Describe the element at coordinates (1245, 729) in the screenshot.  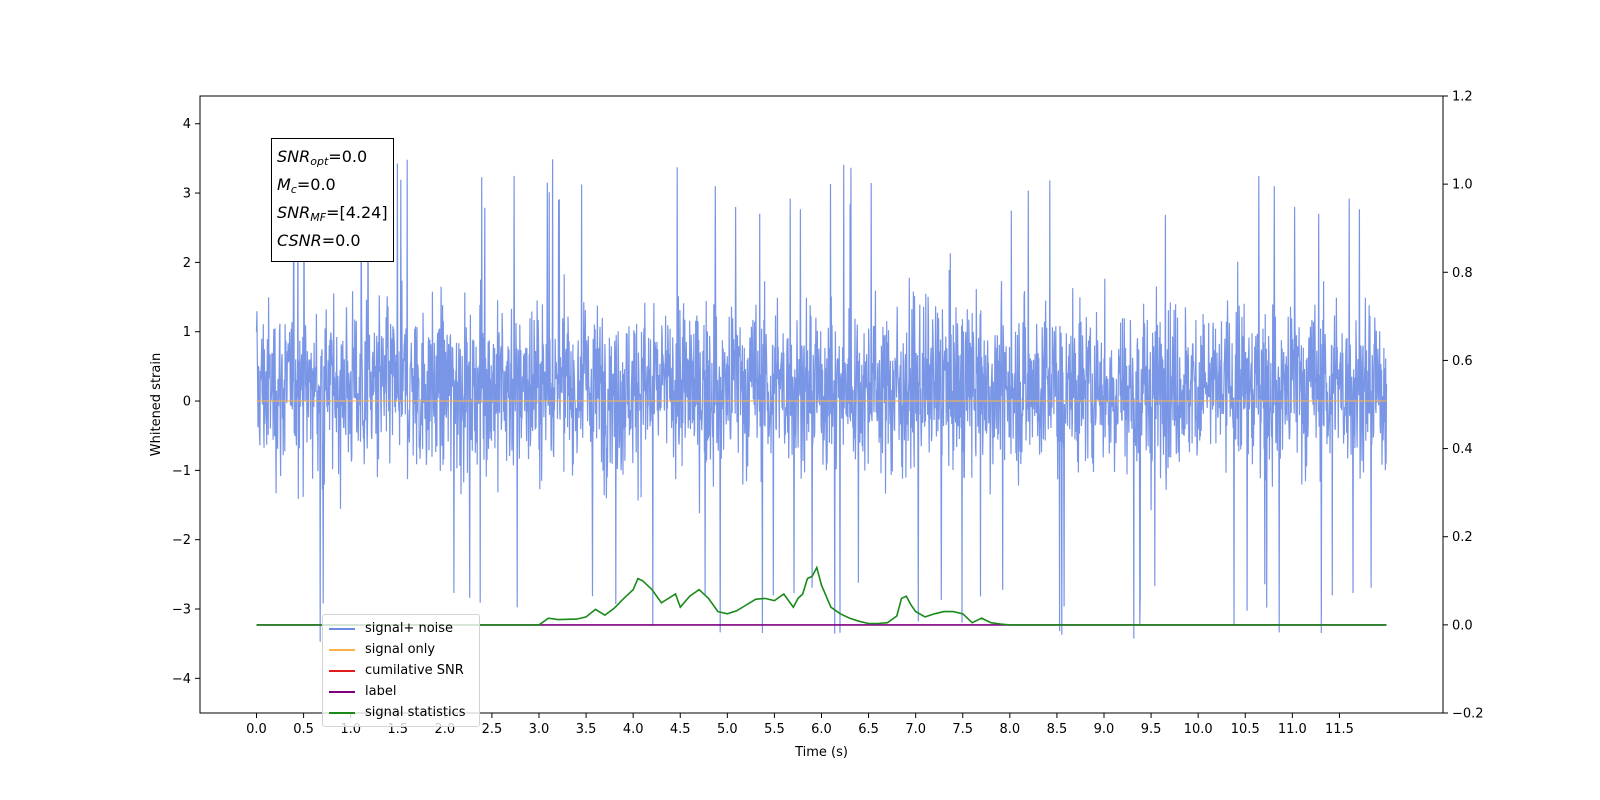
I see `x-tick-label: 10.5` at that location.